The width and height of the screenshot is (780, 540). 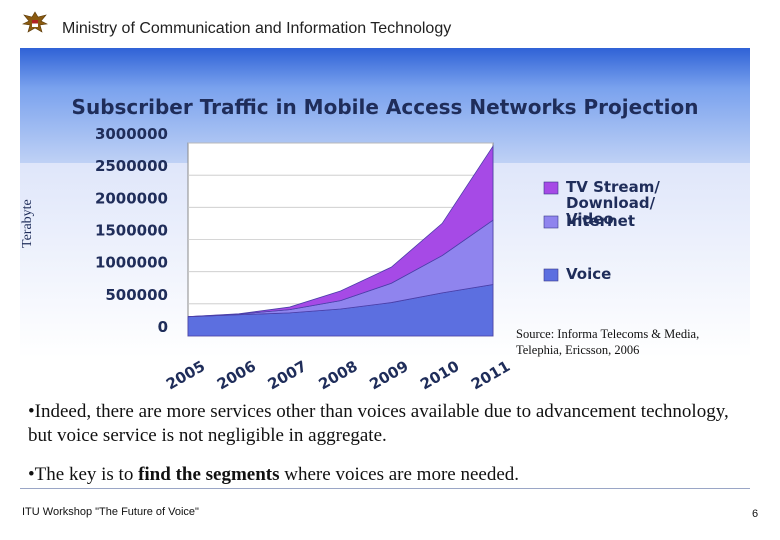 I want to click on y-tick-label: 2000000, so click(x=131, y=198).